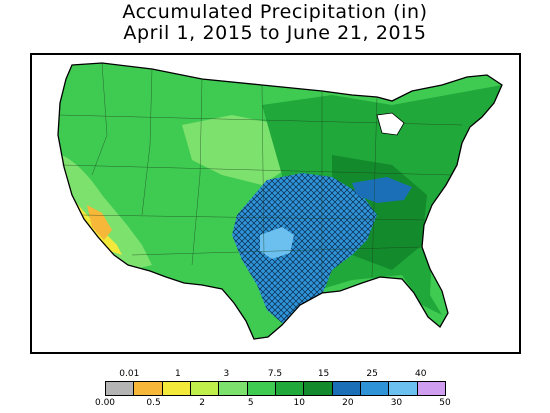 The height and width of the screenshot is (413, 550). Describe the element at coordinates (250, 403) in the screenshot. I see `legend-label-bottom: 5` at that location.